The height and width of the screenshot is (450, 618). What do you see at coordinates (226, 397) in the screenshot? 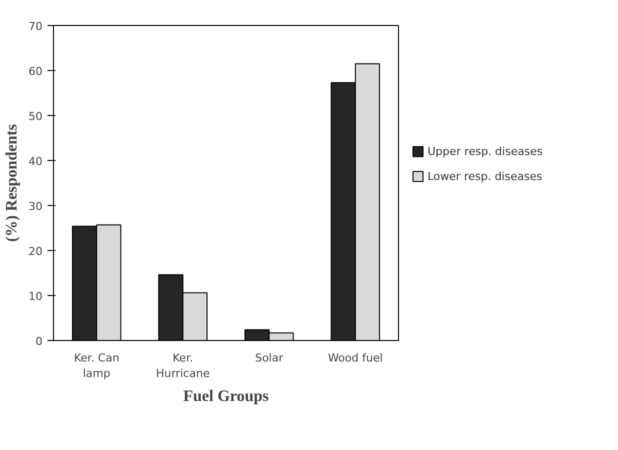
I see `x-axis-title: Fuel Groups` at bounding box center [226, 397].